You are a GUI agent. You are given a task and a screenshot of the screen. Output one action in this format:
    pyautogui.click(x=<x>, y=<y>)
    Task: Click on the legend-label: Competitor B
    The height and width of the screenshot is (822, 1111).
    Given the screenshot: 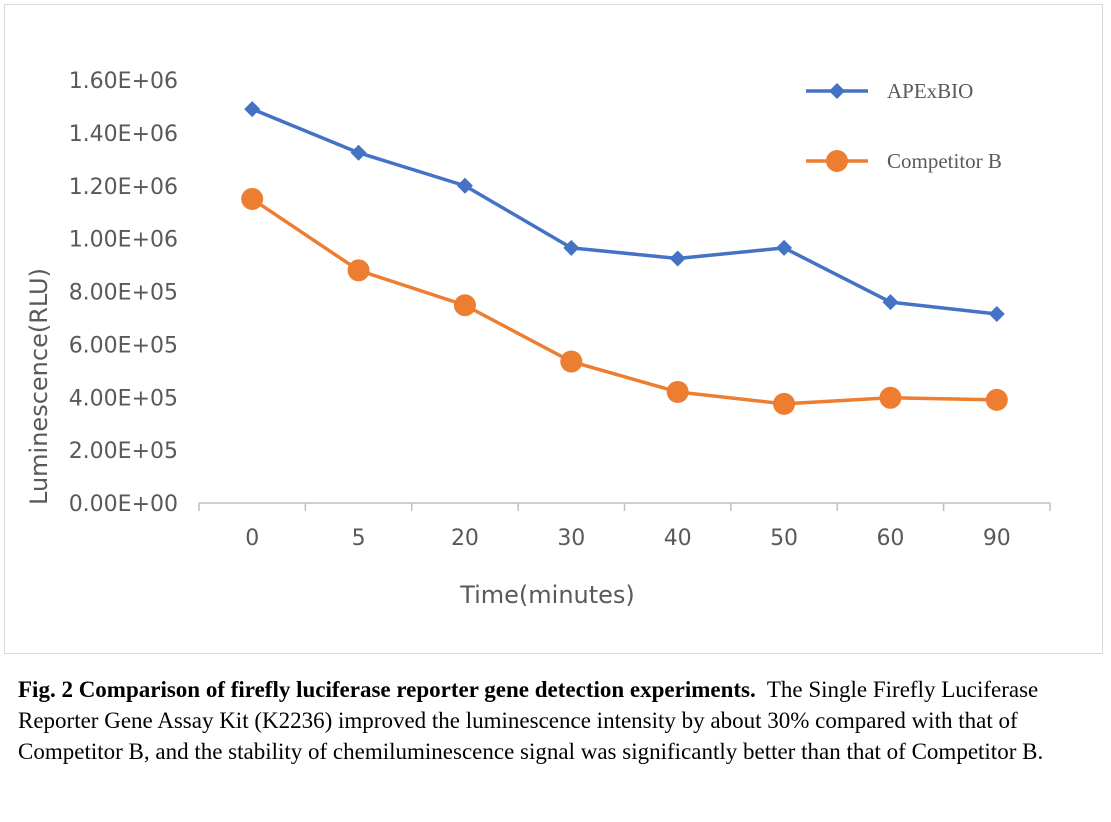 What is the action you would take?
    pyautogui.click(x=944, y=161)
    